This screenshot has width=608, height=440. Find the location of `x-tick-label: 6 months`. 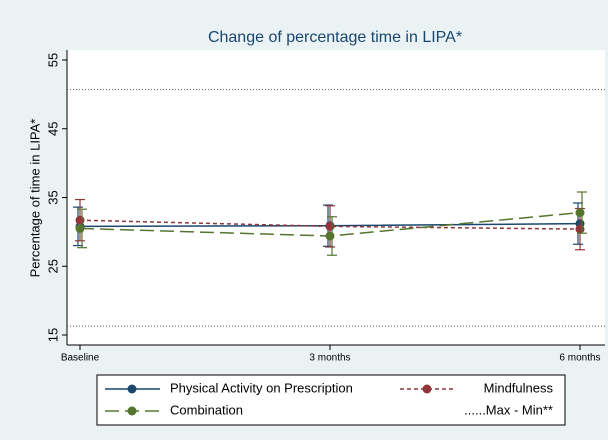

x-tick-label: 6 months is located at coordinates (579, 358).